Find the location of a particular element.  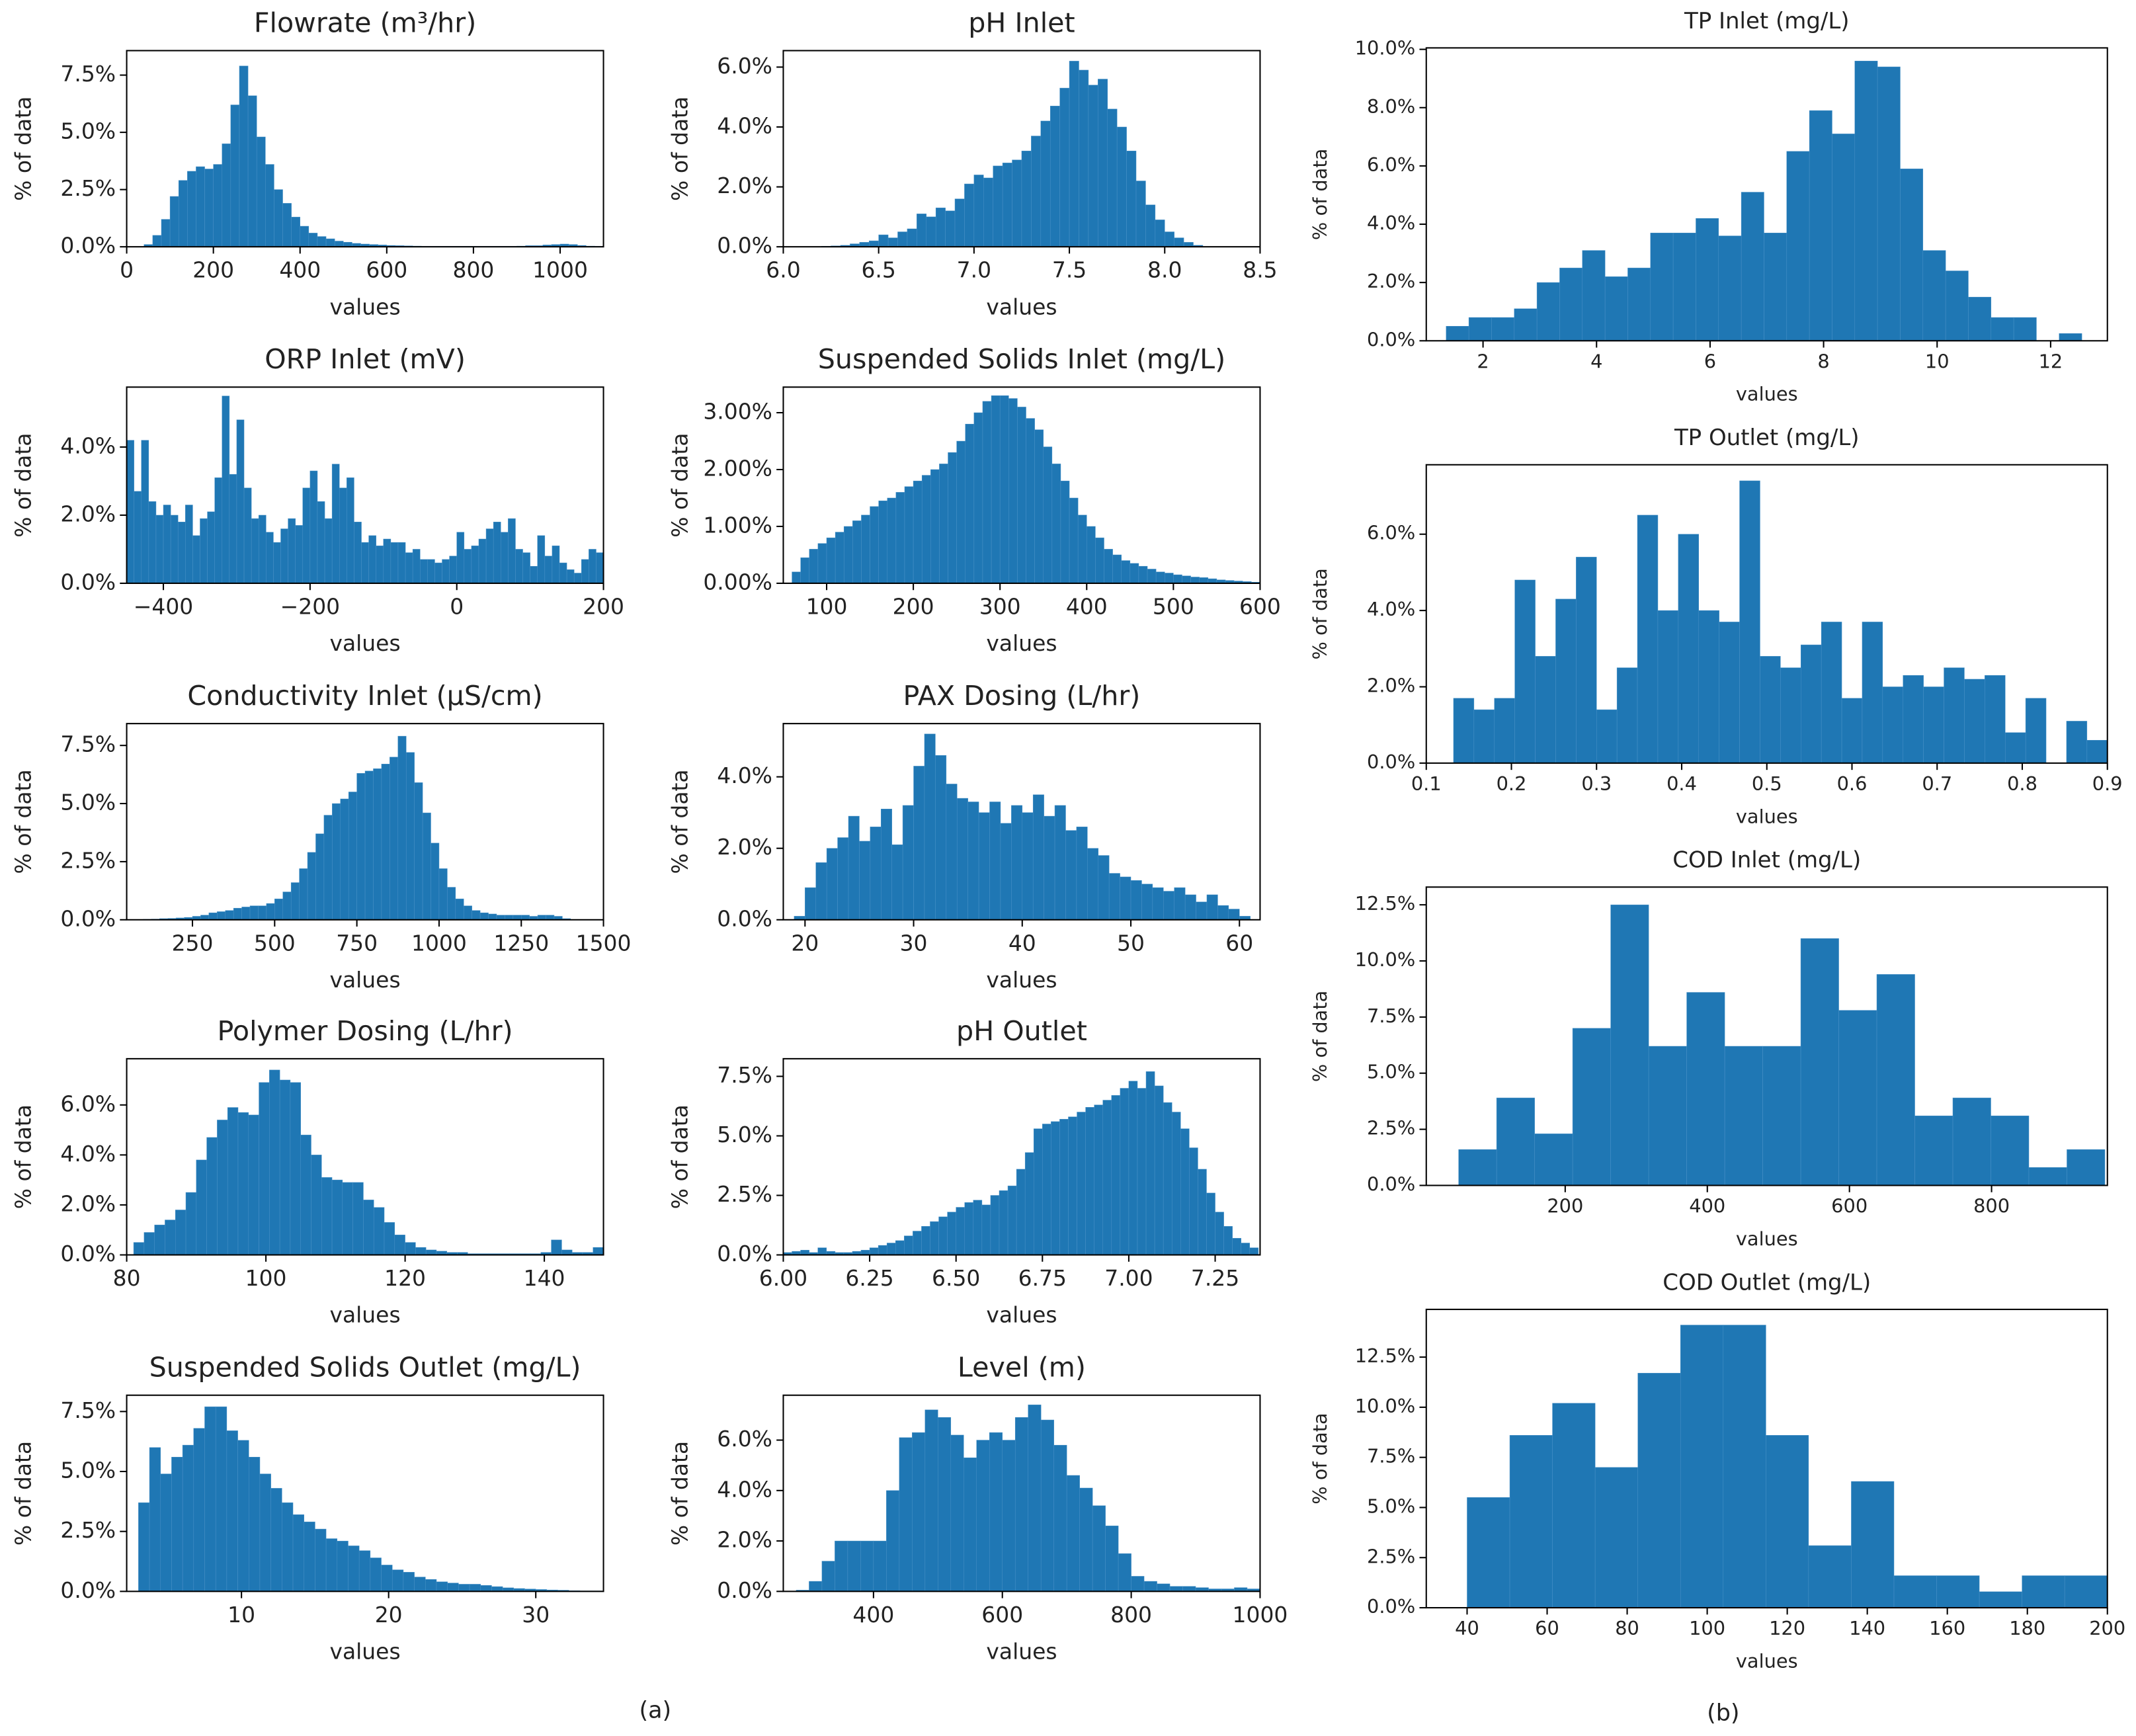

x-tick-label: 8 is located at coordinates (1823, 361).